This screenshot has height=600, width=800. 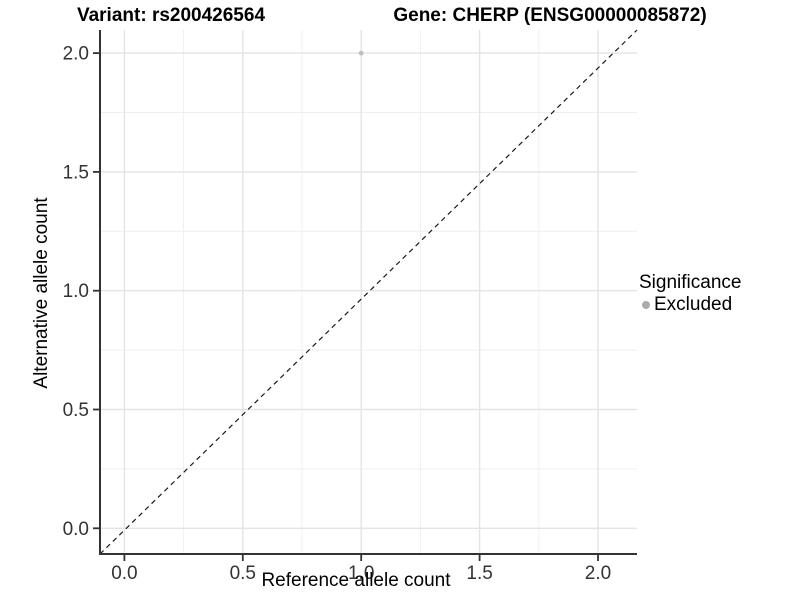 I want to click on y-tick-label: 1.5, so click(x=76, y=172).